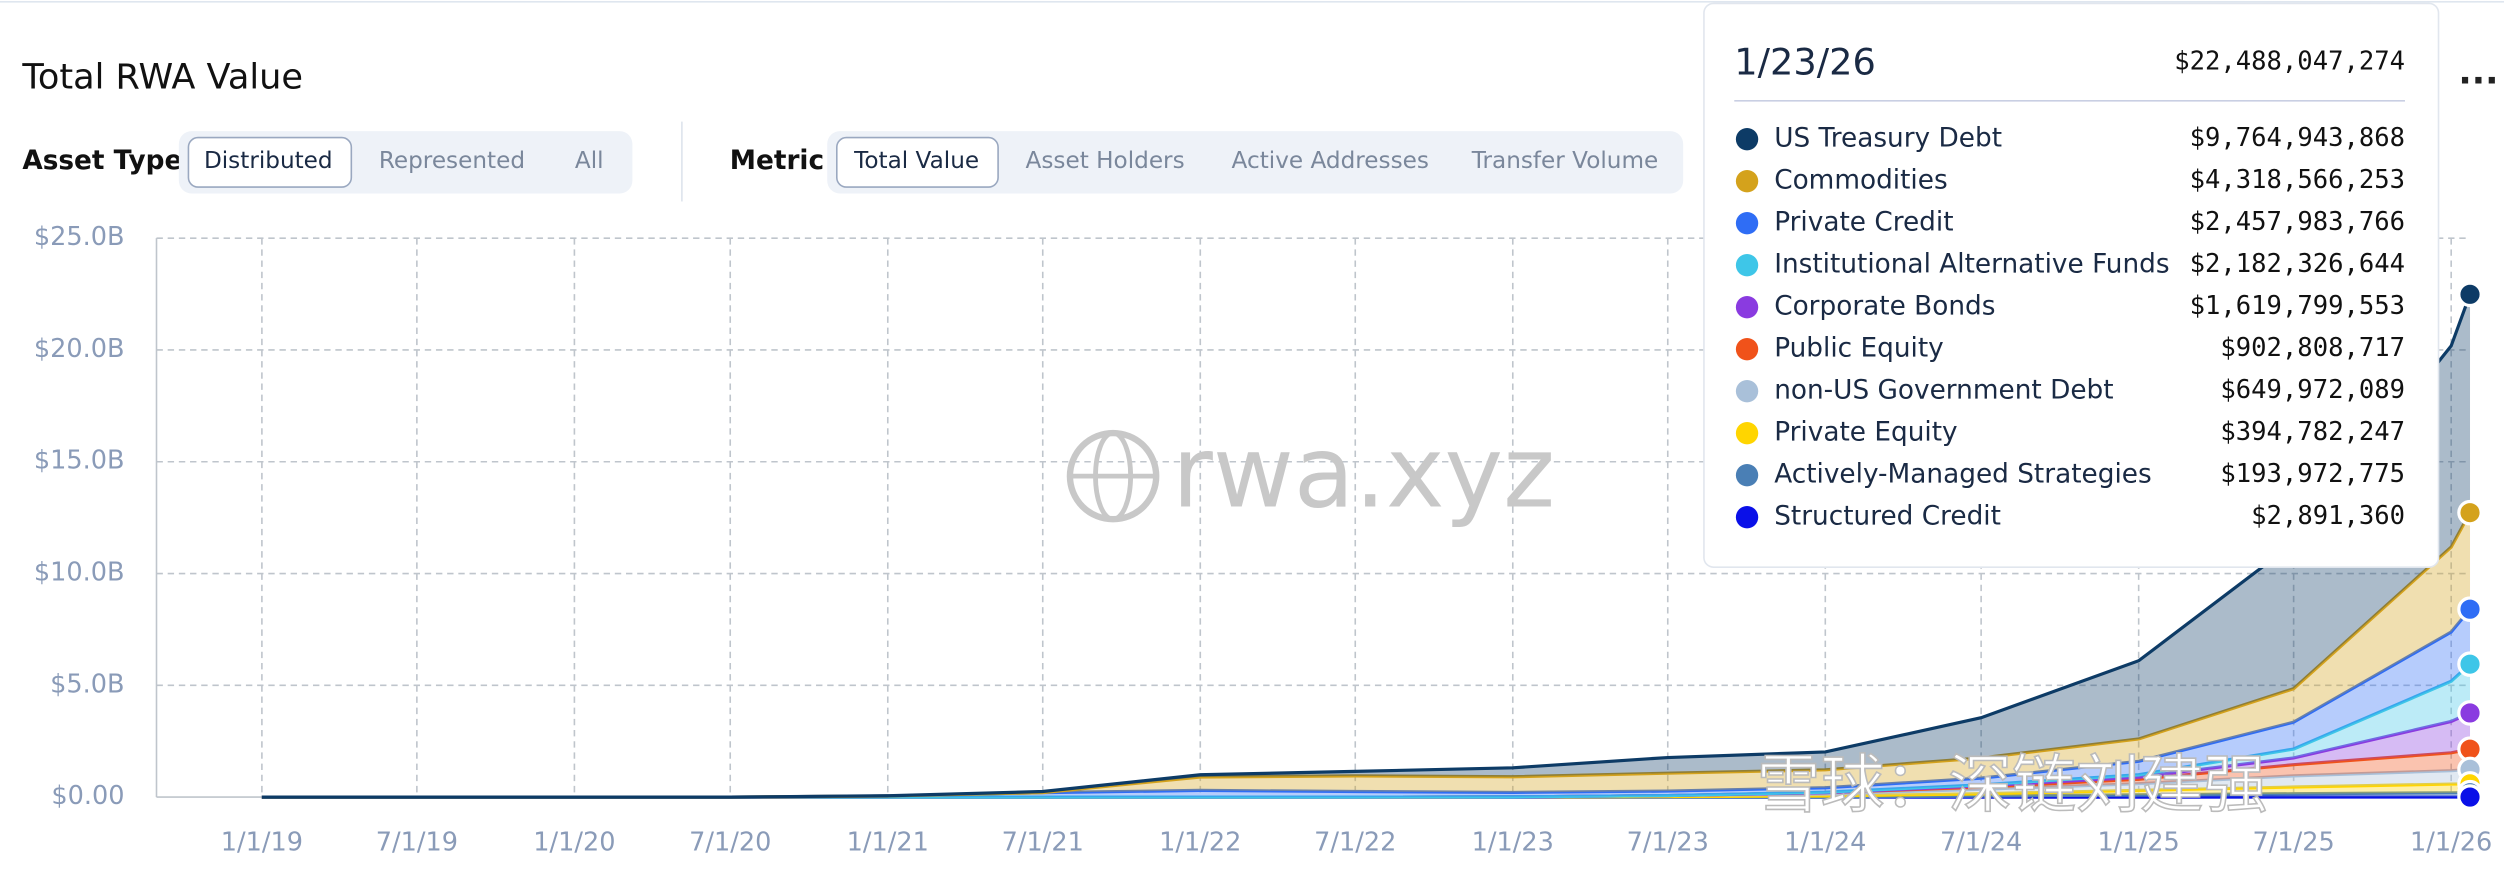  What do you see at coordinates (79, 237) in the screenshot?
I see `y-tick-label: $25.0B` at bounding box center [79, 237].